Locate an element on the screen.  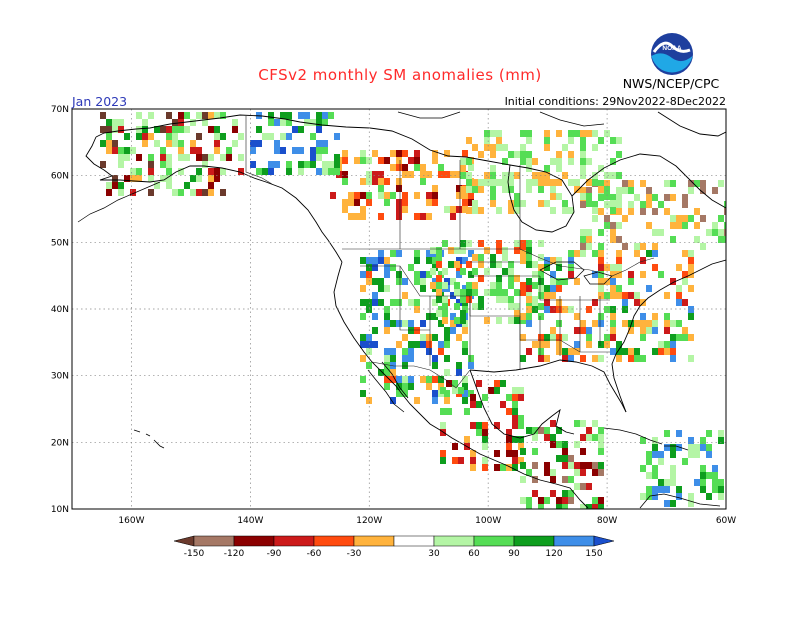
lon-label: 60W is located at coordinates (726, 521).